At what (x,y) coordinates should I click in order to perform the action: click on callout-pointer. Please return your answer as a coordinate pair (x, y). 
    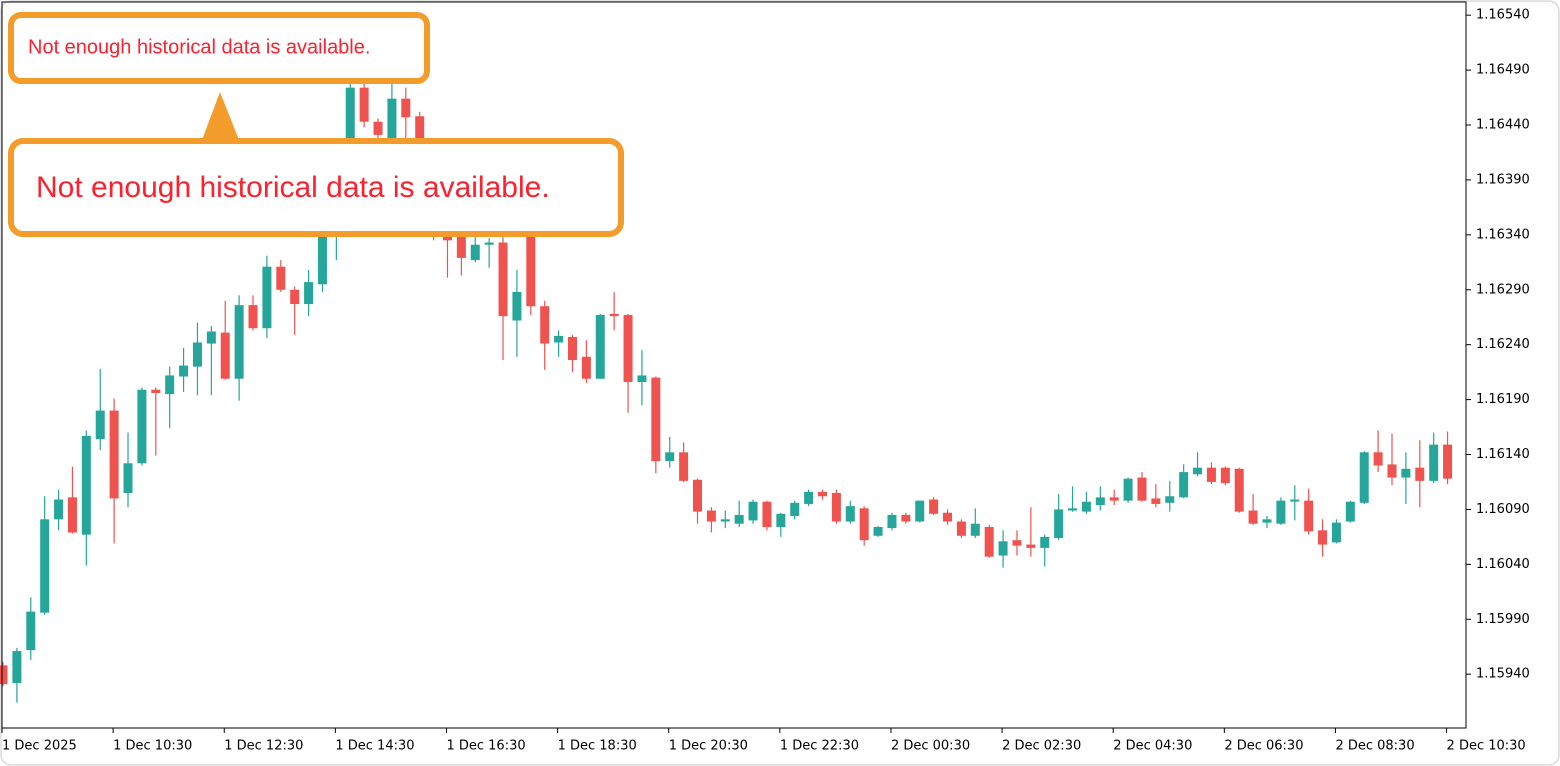
    Looking at the image, I should click on (220, 116).